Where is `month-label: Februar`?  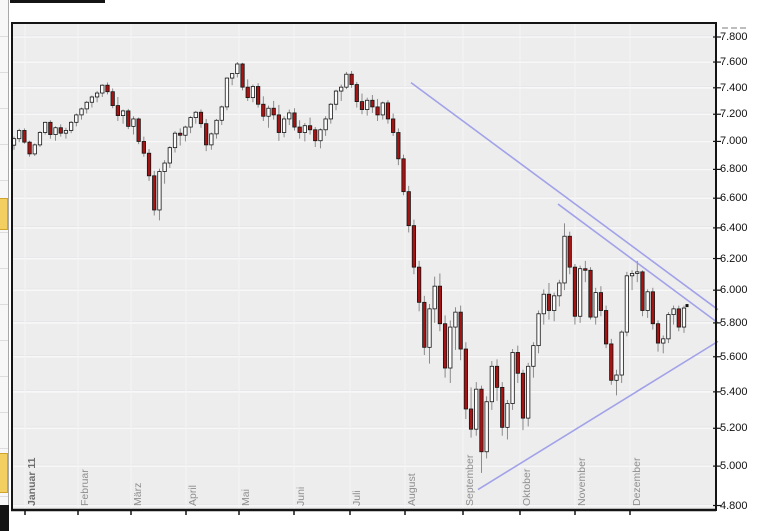
month-label: Februar is located at coordinates (85, 487).